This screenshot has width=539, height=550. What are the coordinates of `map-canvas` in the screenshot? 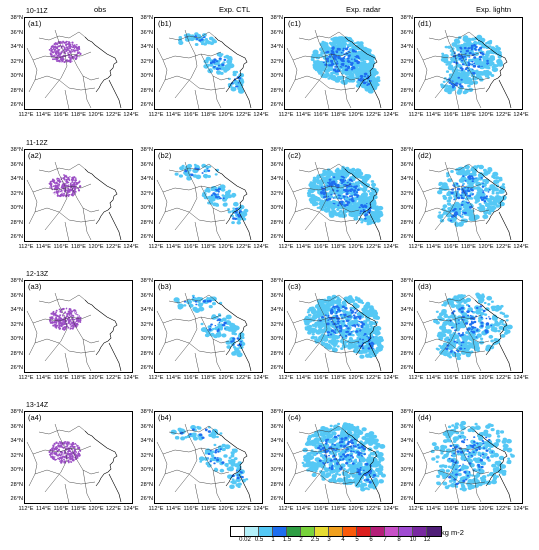 It's located at (74, 463).